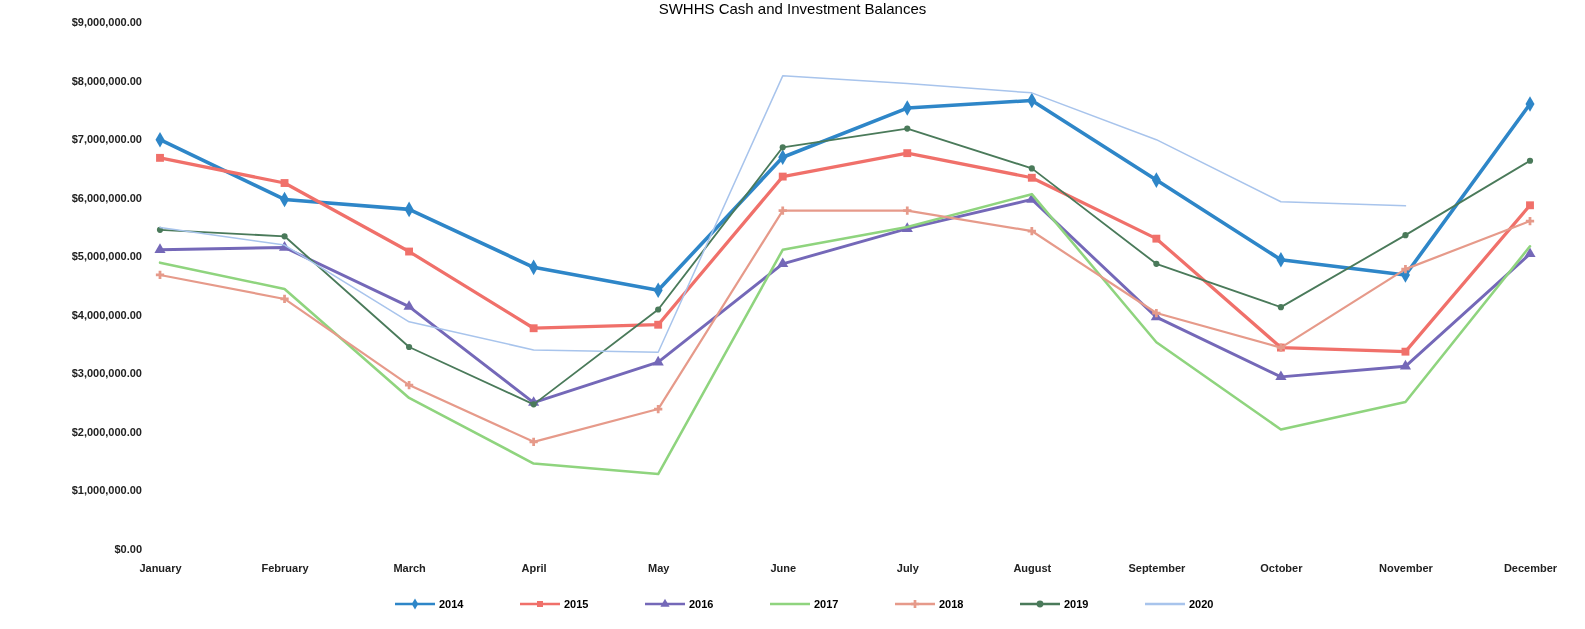 This screenshot has height=629, width=1585. Describe the element at coordinates (792, 8) in the screenshot. I see `chart-title: SWHHS Cash and Investment Balances` at that location.